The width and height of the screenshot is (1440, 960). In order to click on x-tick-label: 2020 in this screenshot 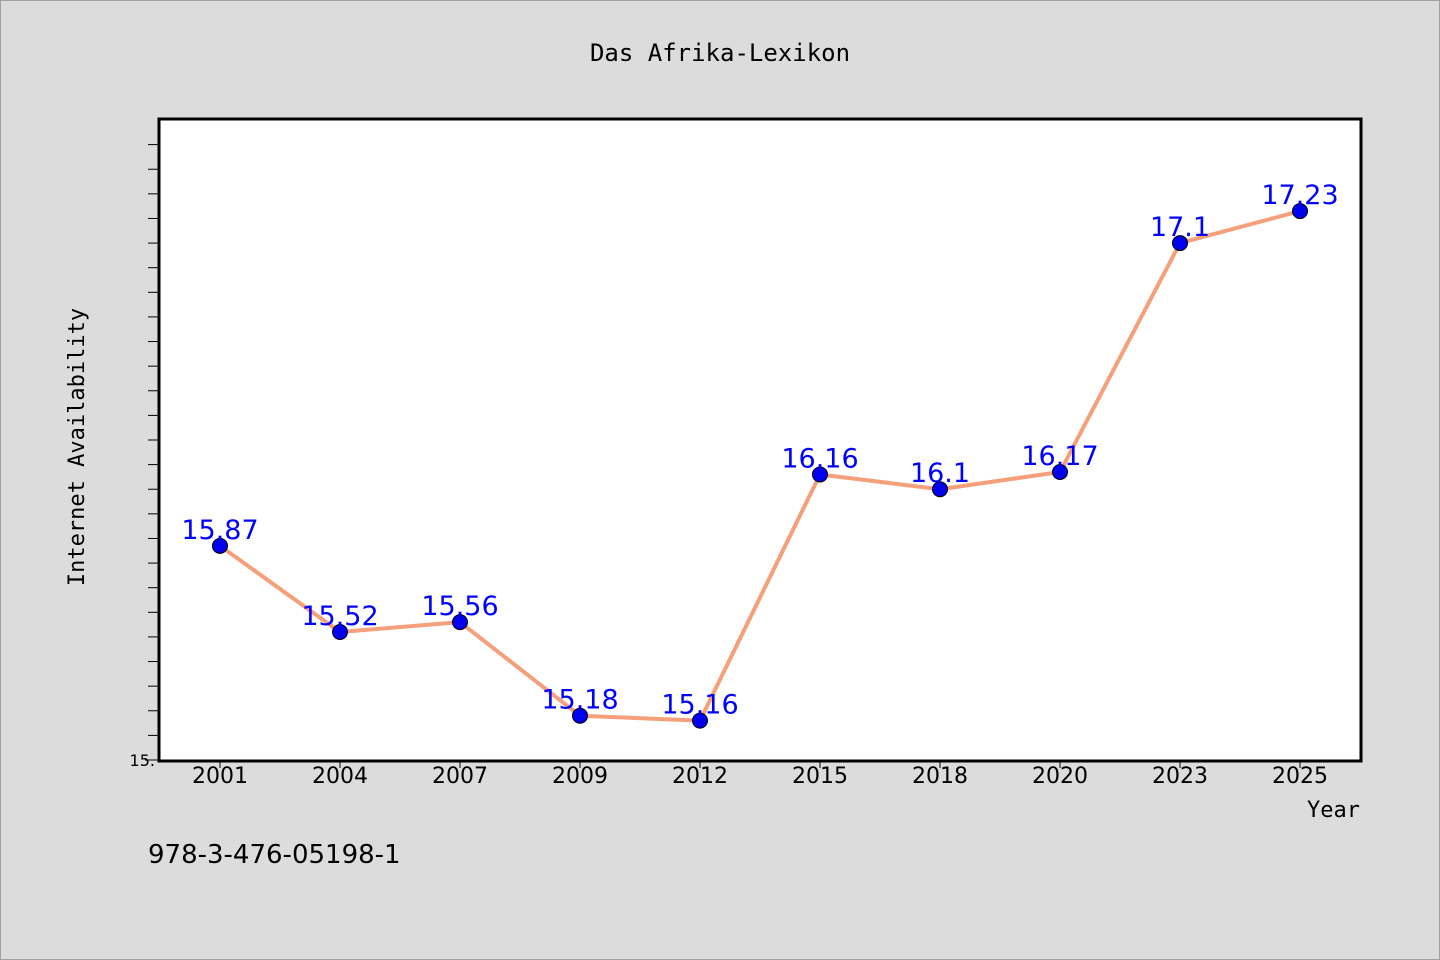, I will do `click(1060, 776)`.